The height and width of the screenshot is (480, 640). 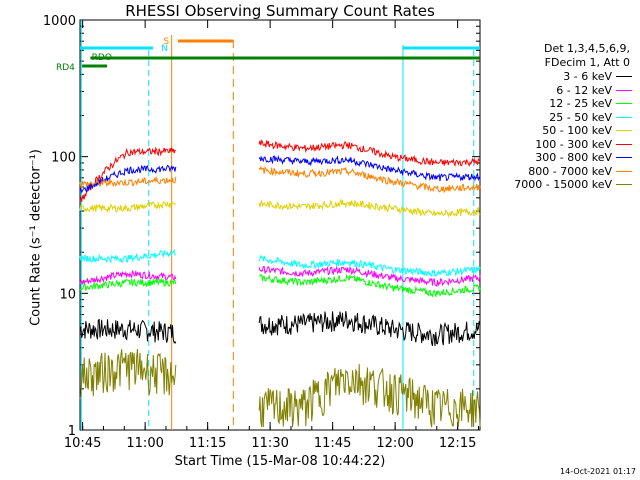 I want to click on y-axis-title: Count Rate (s⁻¹ detector⁻¹), so click(x=36, y=237).